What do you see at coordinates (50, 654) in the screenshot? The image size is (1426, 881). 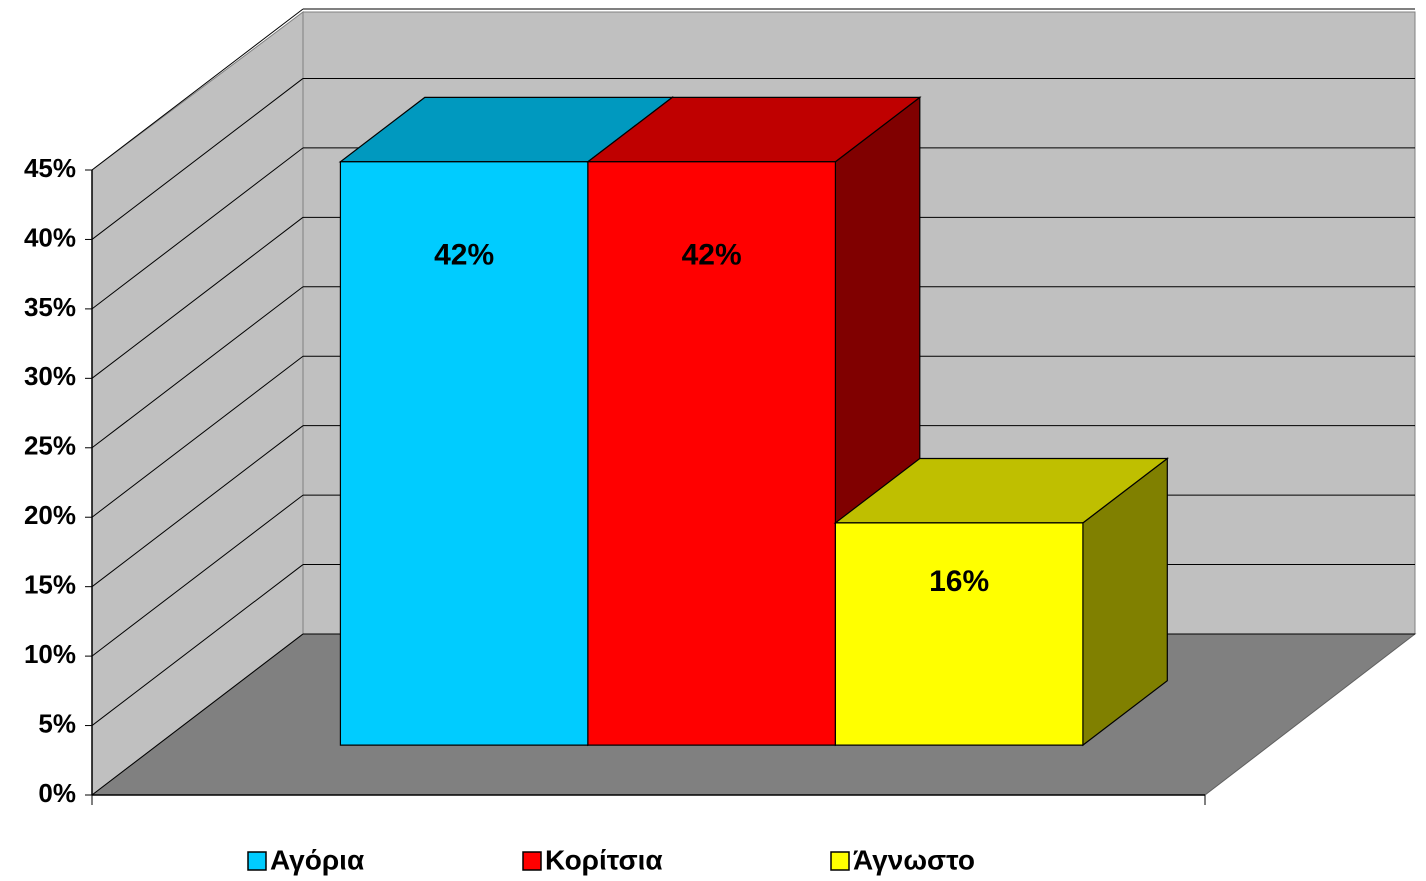 I see `y-tick-label: 10%` at bounding box center [50, 654].